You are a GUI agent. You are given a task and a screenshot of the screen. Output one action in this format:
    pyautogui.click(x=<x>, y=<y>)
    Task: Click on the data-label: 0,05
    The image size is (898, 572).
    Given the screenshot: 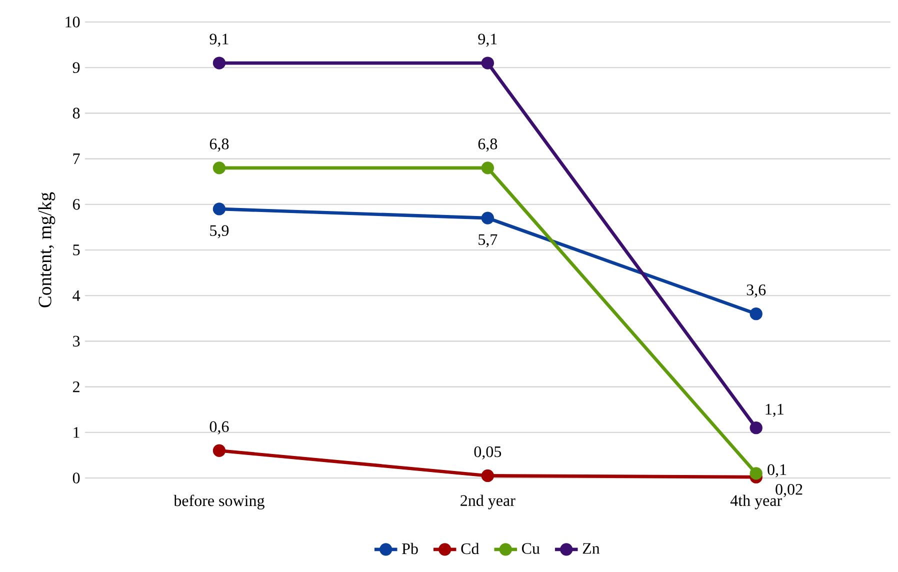 What is the action you would take?
    pyautogui.click(x=488, y=453)
    